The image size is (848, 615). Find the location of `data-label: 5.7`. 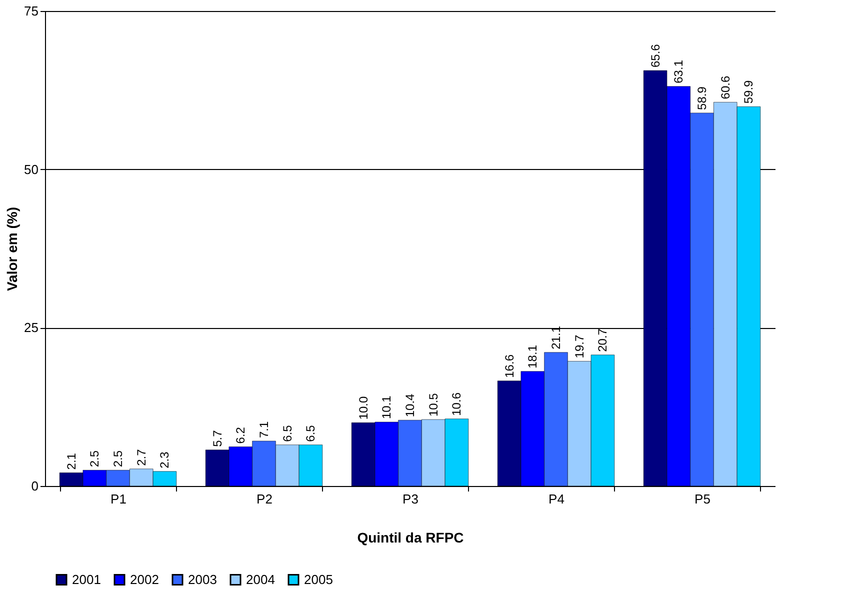

data-label: 5.7 is located at coordinates (217, 438).